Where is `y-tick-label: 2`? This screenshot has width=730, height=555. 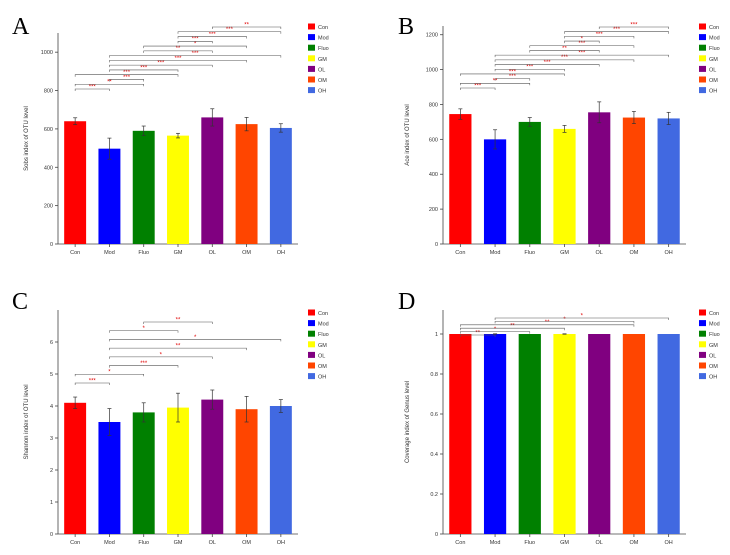
y-tick-label: 2 is located at coordinates (51, 471).